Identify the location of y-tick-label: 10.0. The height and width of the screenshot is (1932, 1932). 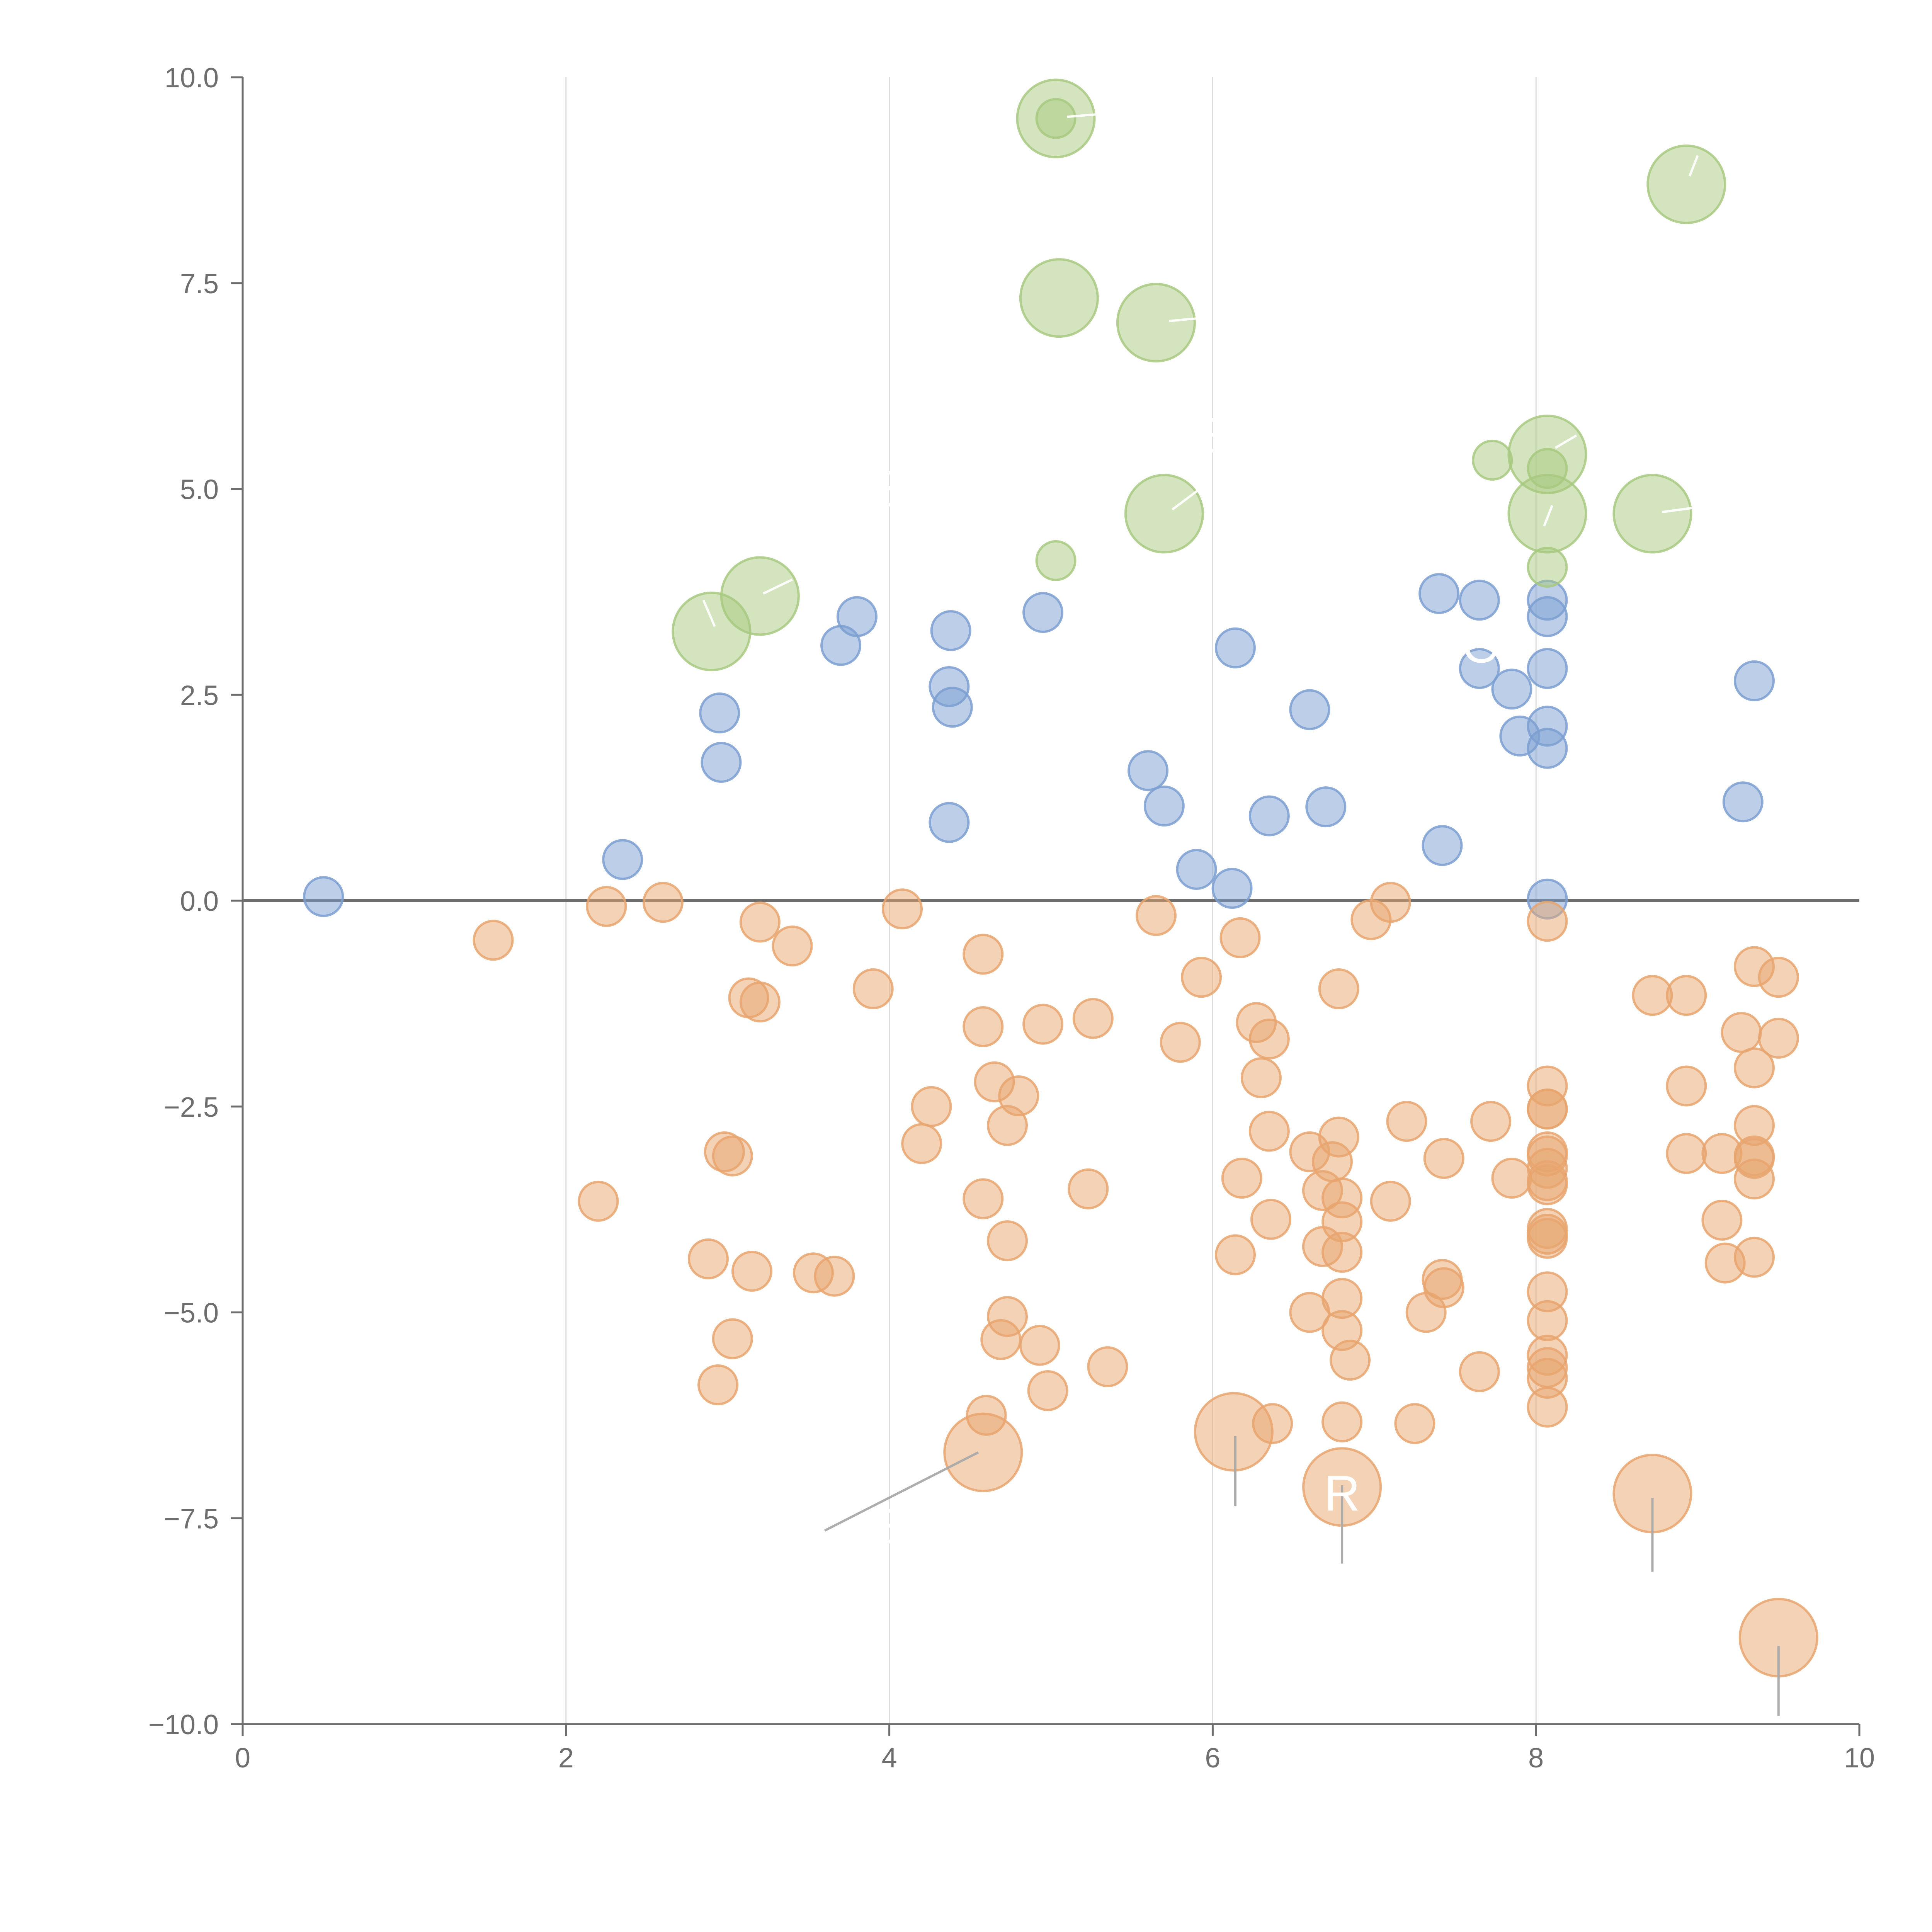
(192, 78).